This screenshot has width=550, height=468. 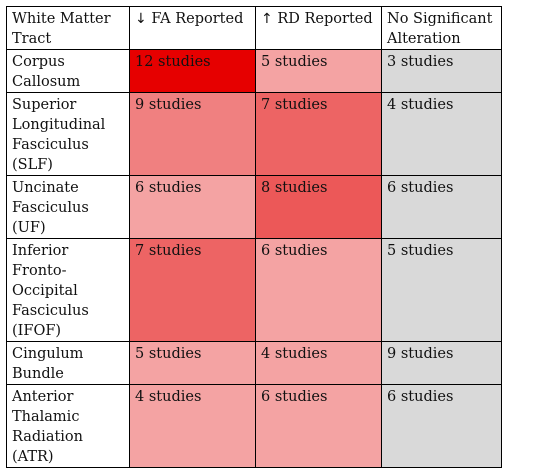 I want to click on fa-cell: 7 studies, so click(x=192, y=290).